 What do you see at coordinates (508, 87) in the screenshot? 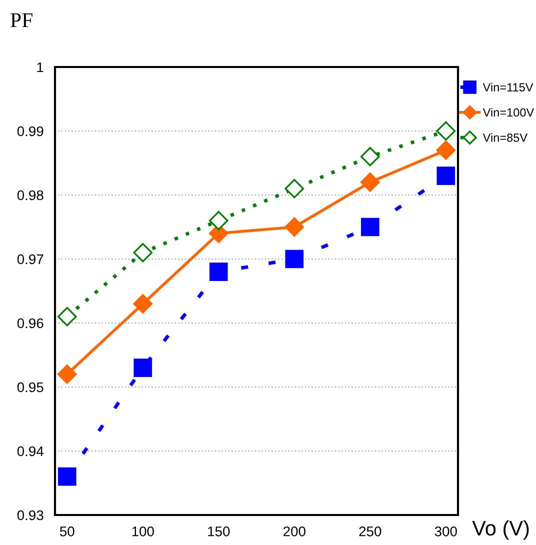
I see `legend-label: Vin=115V` at bounding box center [508, 87].